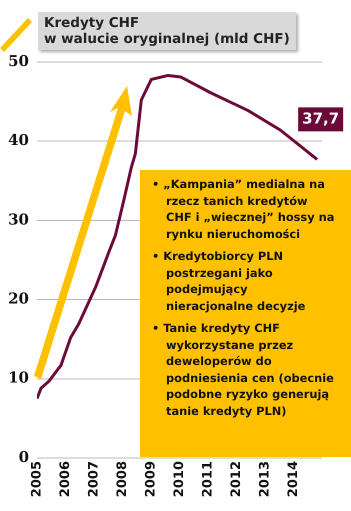 This screenshot has width=351, height=511. What do you see at coordinates (150, 479) in the screenshot?
I see `x-tick-label: 2009` at bounding box center [150, 479].